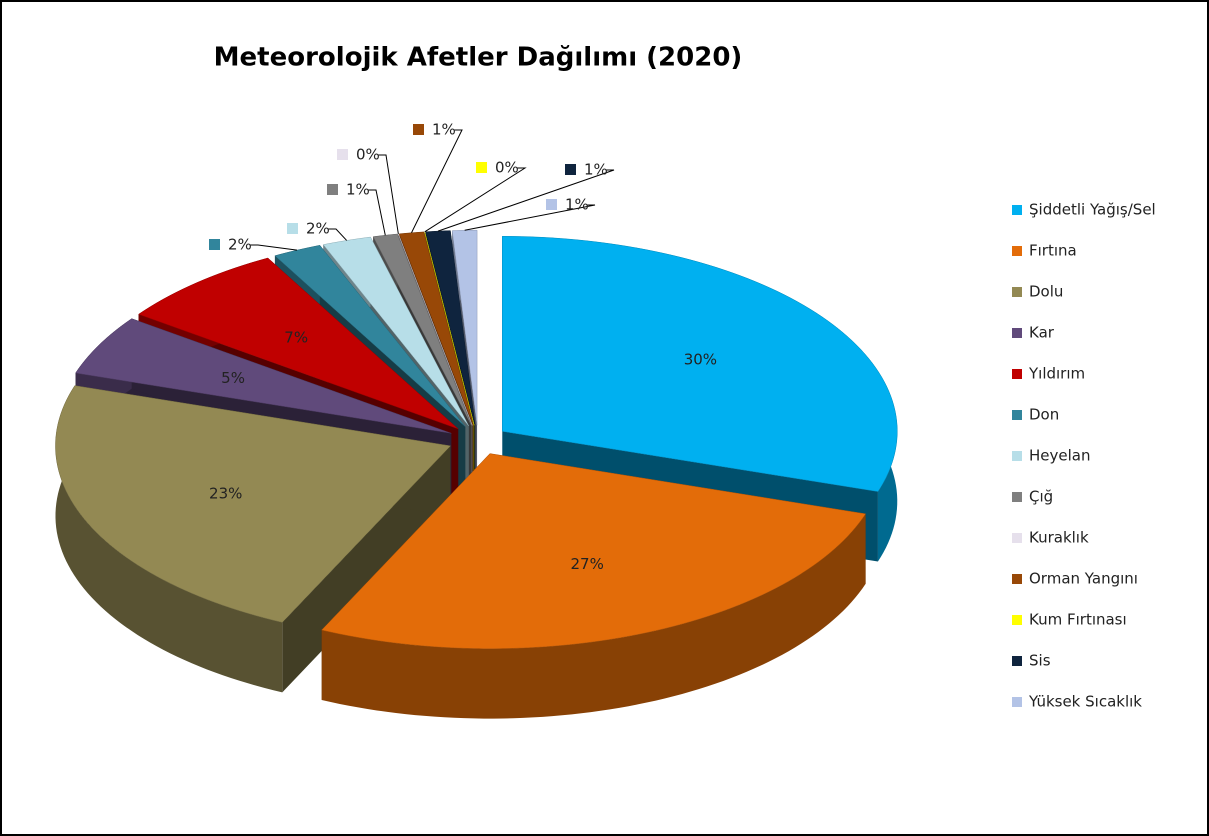 The image size is (1209, 836). Describe the element at coordinates (700, 360) in the screenshot. I see `data-label: 30%` at that location.